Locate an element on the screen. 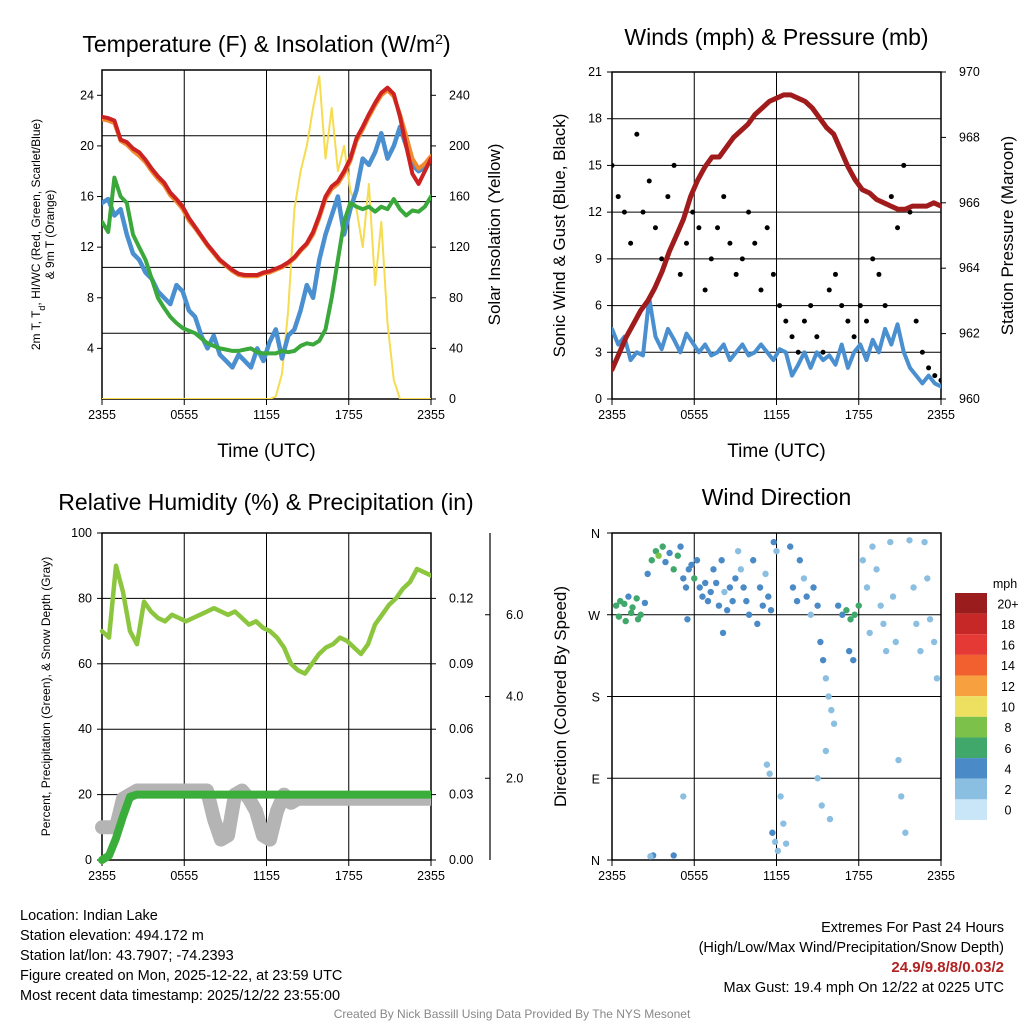 This screenshot has height=1024, width=1024. humidity-ytick-label: 40 is located at coordinates (85, 729).